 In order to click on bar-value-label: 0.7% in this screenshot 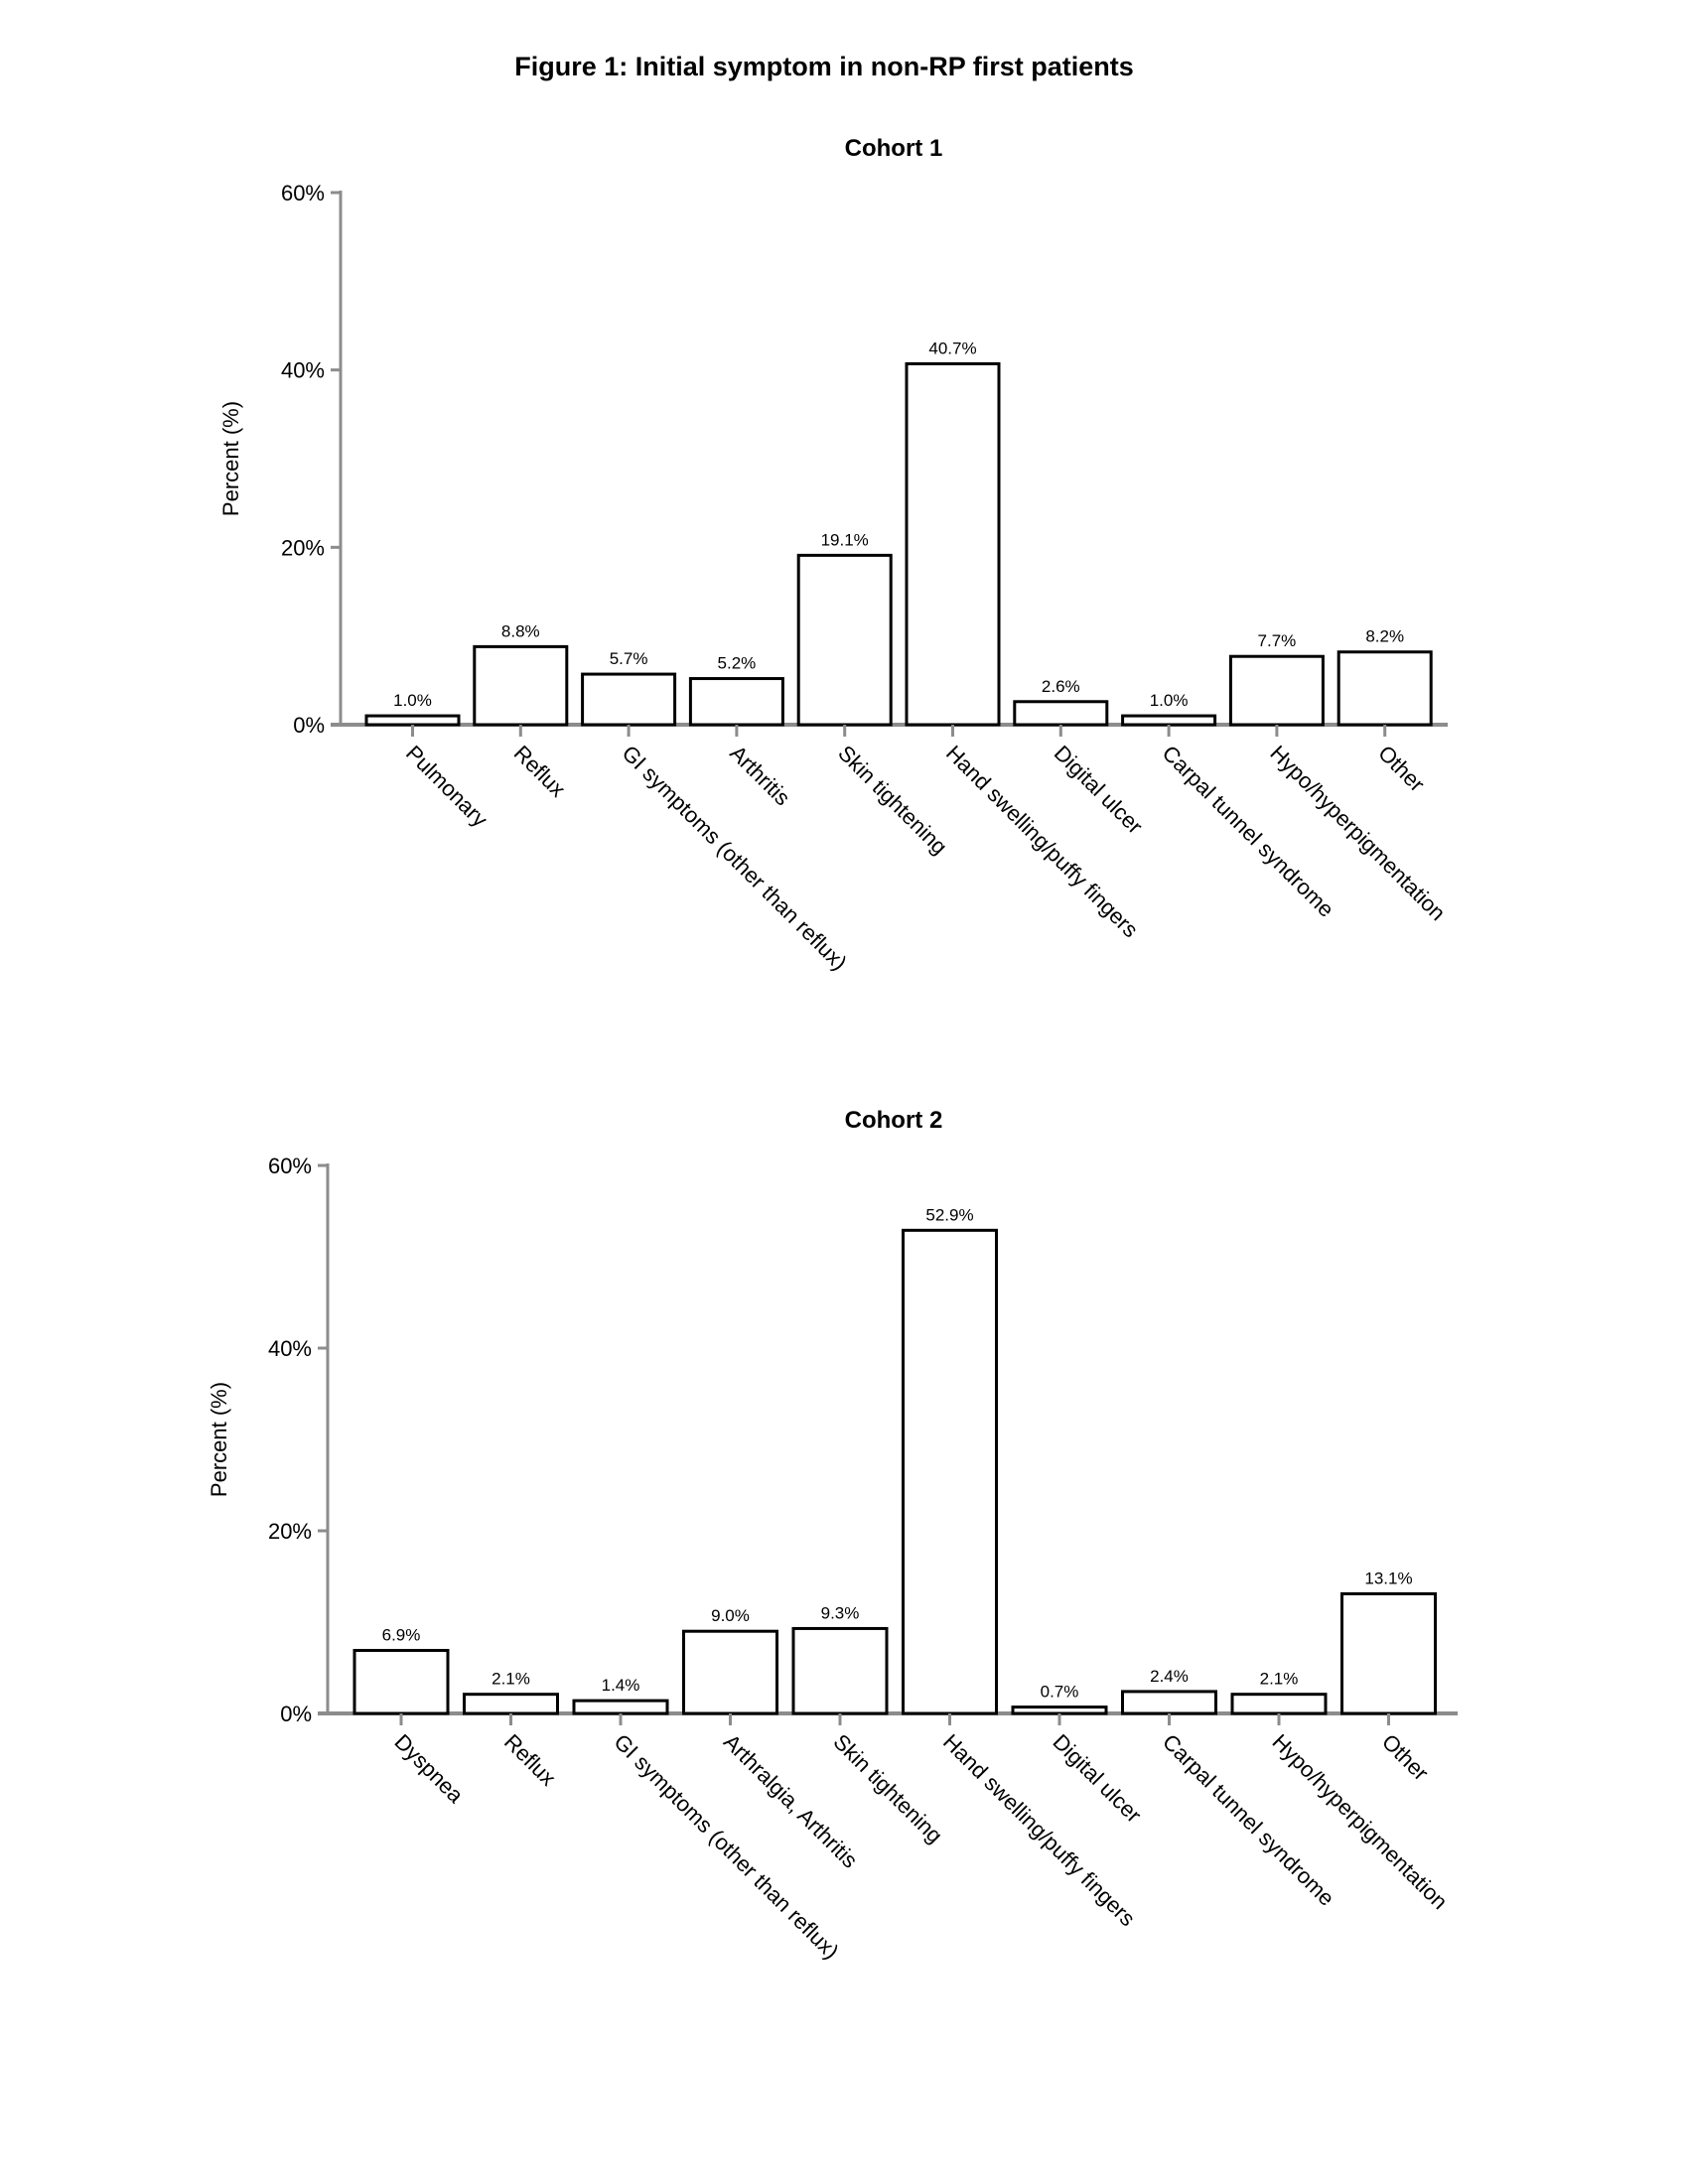, I will do `click(1060, 1692)`.